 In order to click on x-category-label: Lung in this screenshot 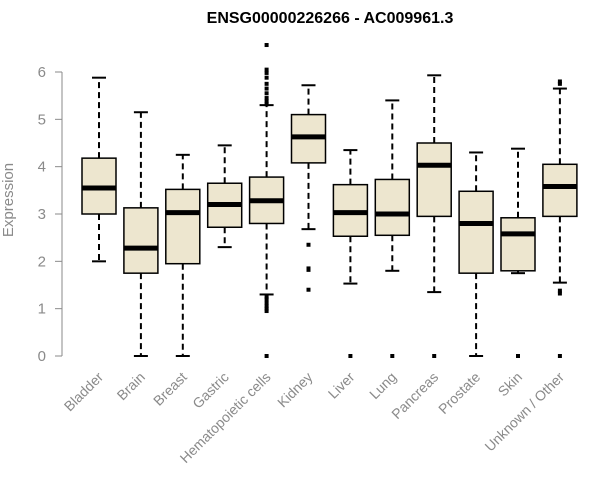, I will do `click(382, 385)`.